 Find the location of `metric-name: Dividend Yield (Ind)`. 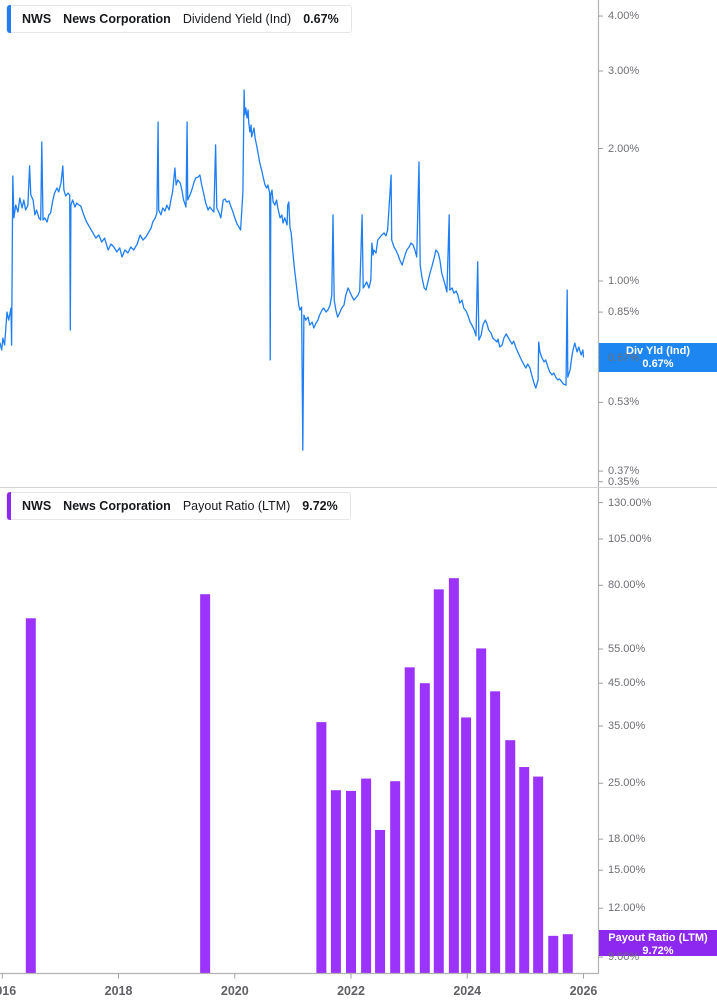

metric-name: Dividend Yield (Ind) is located at coordinates (237, 19).